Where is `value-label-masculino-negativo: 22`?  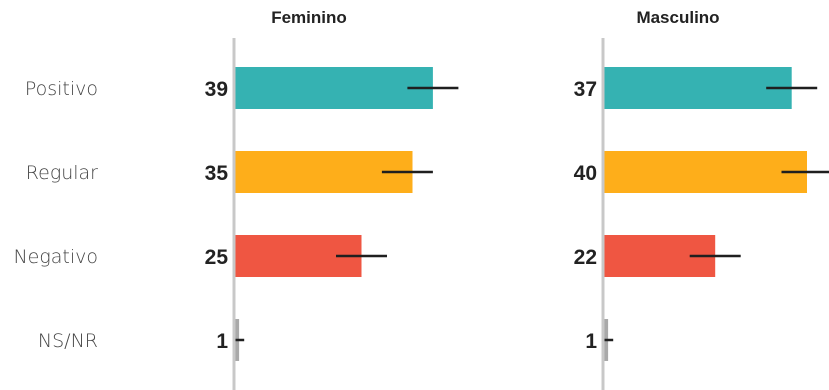
value-label-masculino-negativo: 22 is located at coordinates (585, 257).